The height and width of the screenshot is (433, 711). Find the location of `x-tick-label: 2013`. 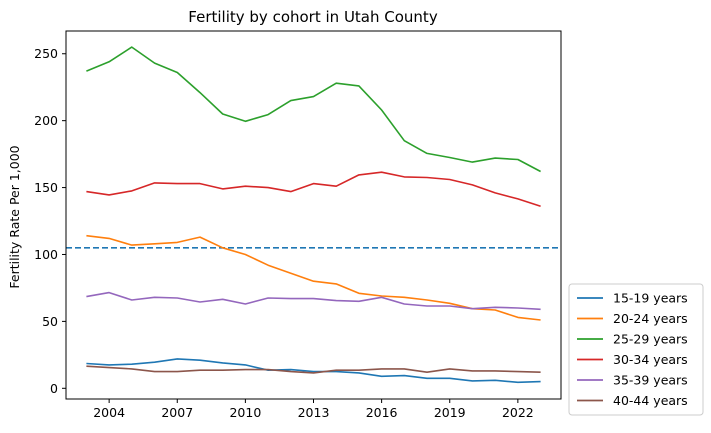

x-tick-label: 2013 is located at coordinates (314, 412).